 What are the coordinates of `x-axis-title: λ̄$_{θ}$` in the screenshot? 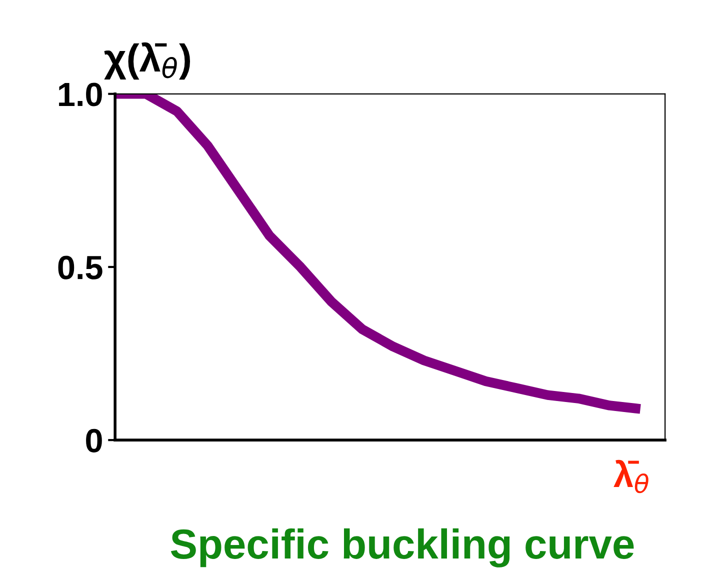 It's located at (631, 477).